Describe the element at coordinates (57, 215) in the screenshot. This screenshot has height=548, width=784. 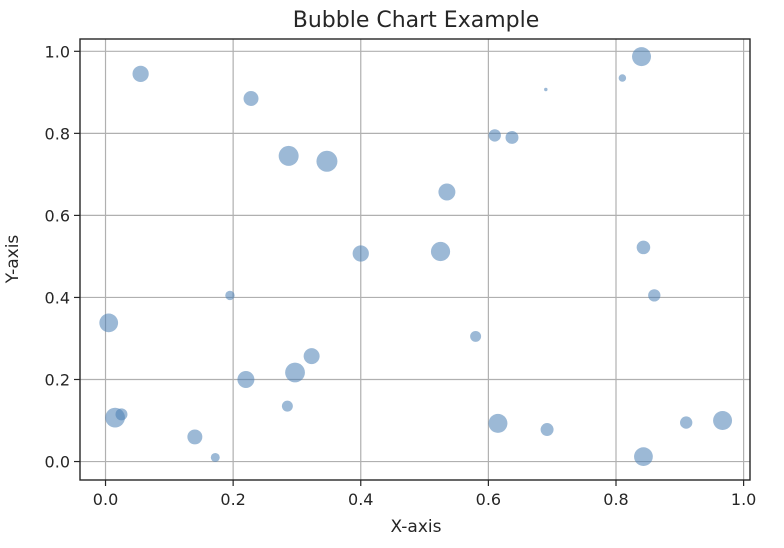
I see `y-tick-label: 0.6` at that location.